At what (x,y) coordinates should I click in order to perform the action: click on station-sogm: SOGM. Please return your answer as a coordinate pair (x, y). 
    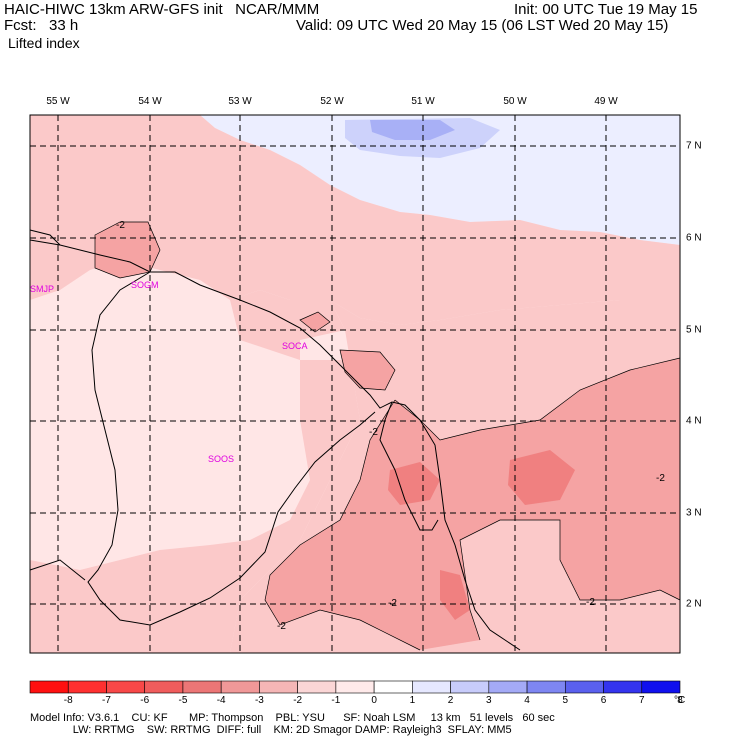
    Looking at the image, I should click on (145, 285).